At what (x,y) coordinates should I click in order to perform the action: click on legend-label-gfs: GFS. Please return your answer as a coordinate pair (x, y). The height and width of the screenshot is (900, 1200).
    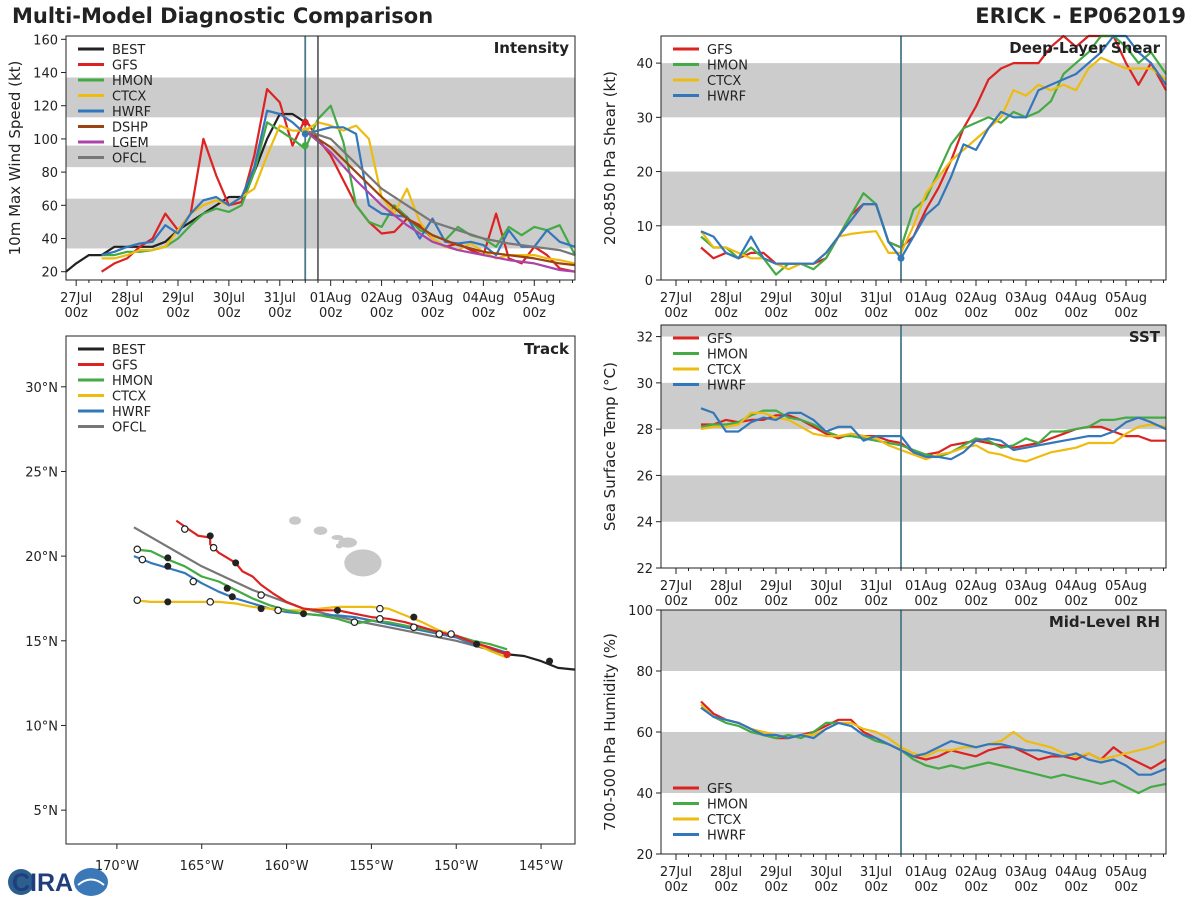
    Looking at the image, I should click on (720, 339).